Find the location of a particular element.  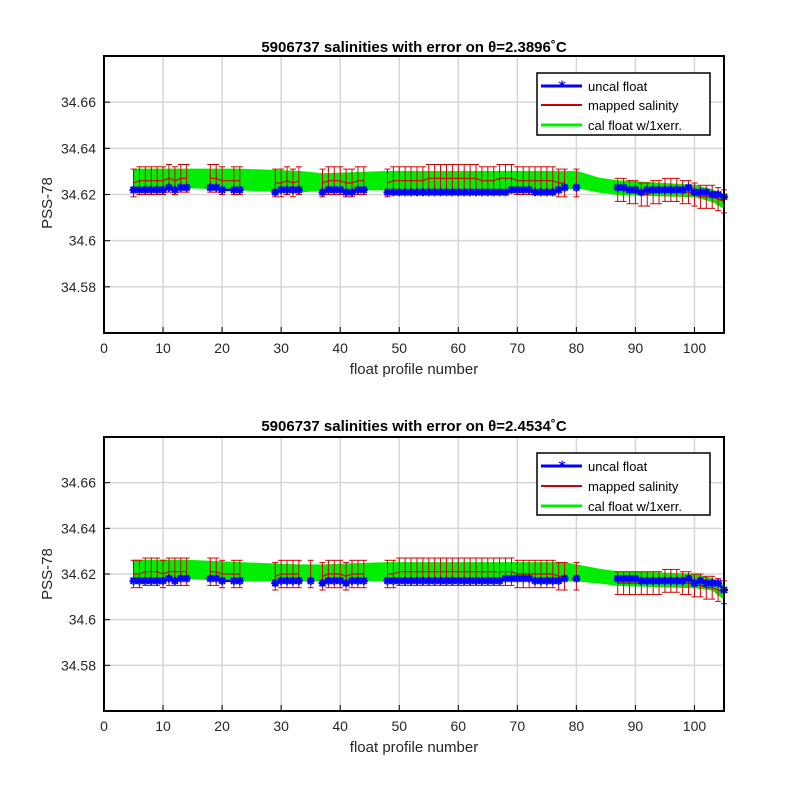

x-tick-label: 40 is located at coordinates (340, 348).